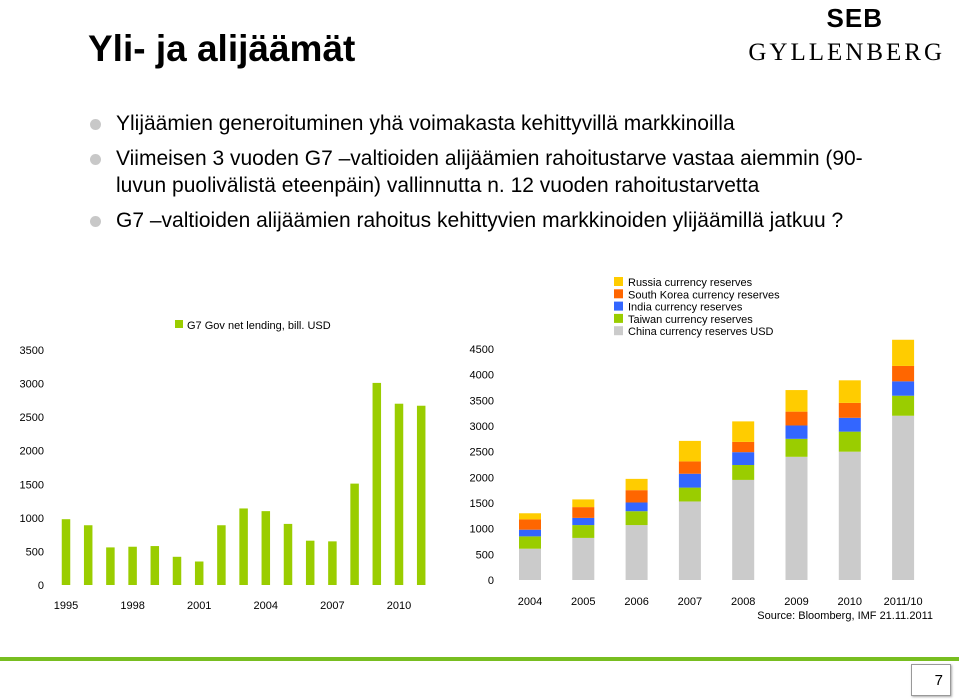 The width and height of the screenshot is (959, 699). I want to click on y-tick-label: 1500, so click(32, 485).